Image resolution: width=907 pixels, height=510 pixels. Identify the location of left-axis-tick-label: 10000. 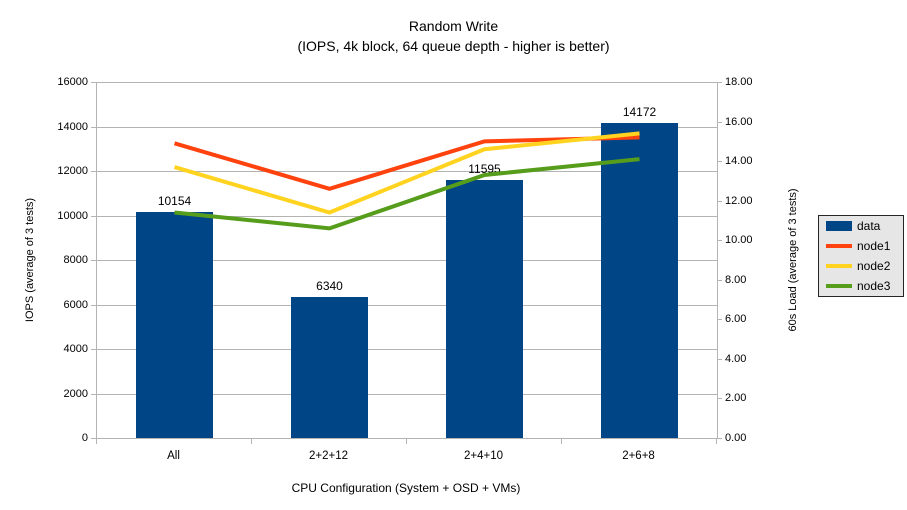
(72, 215).